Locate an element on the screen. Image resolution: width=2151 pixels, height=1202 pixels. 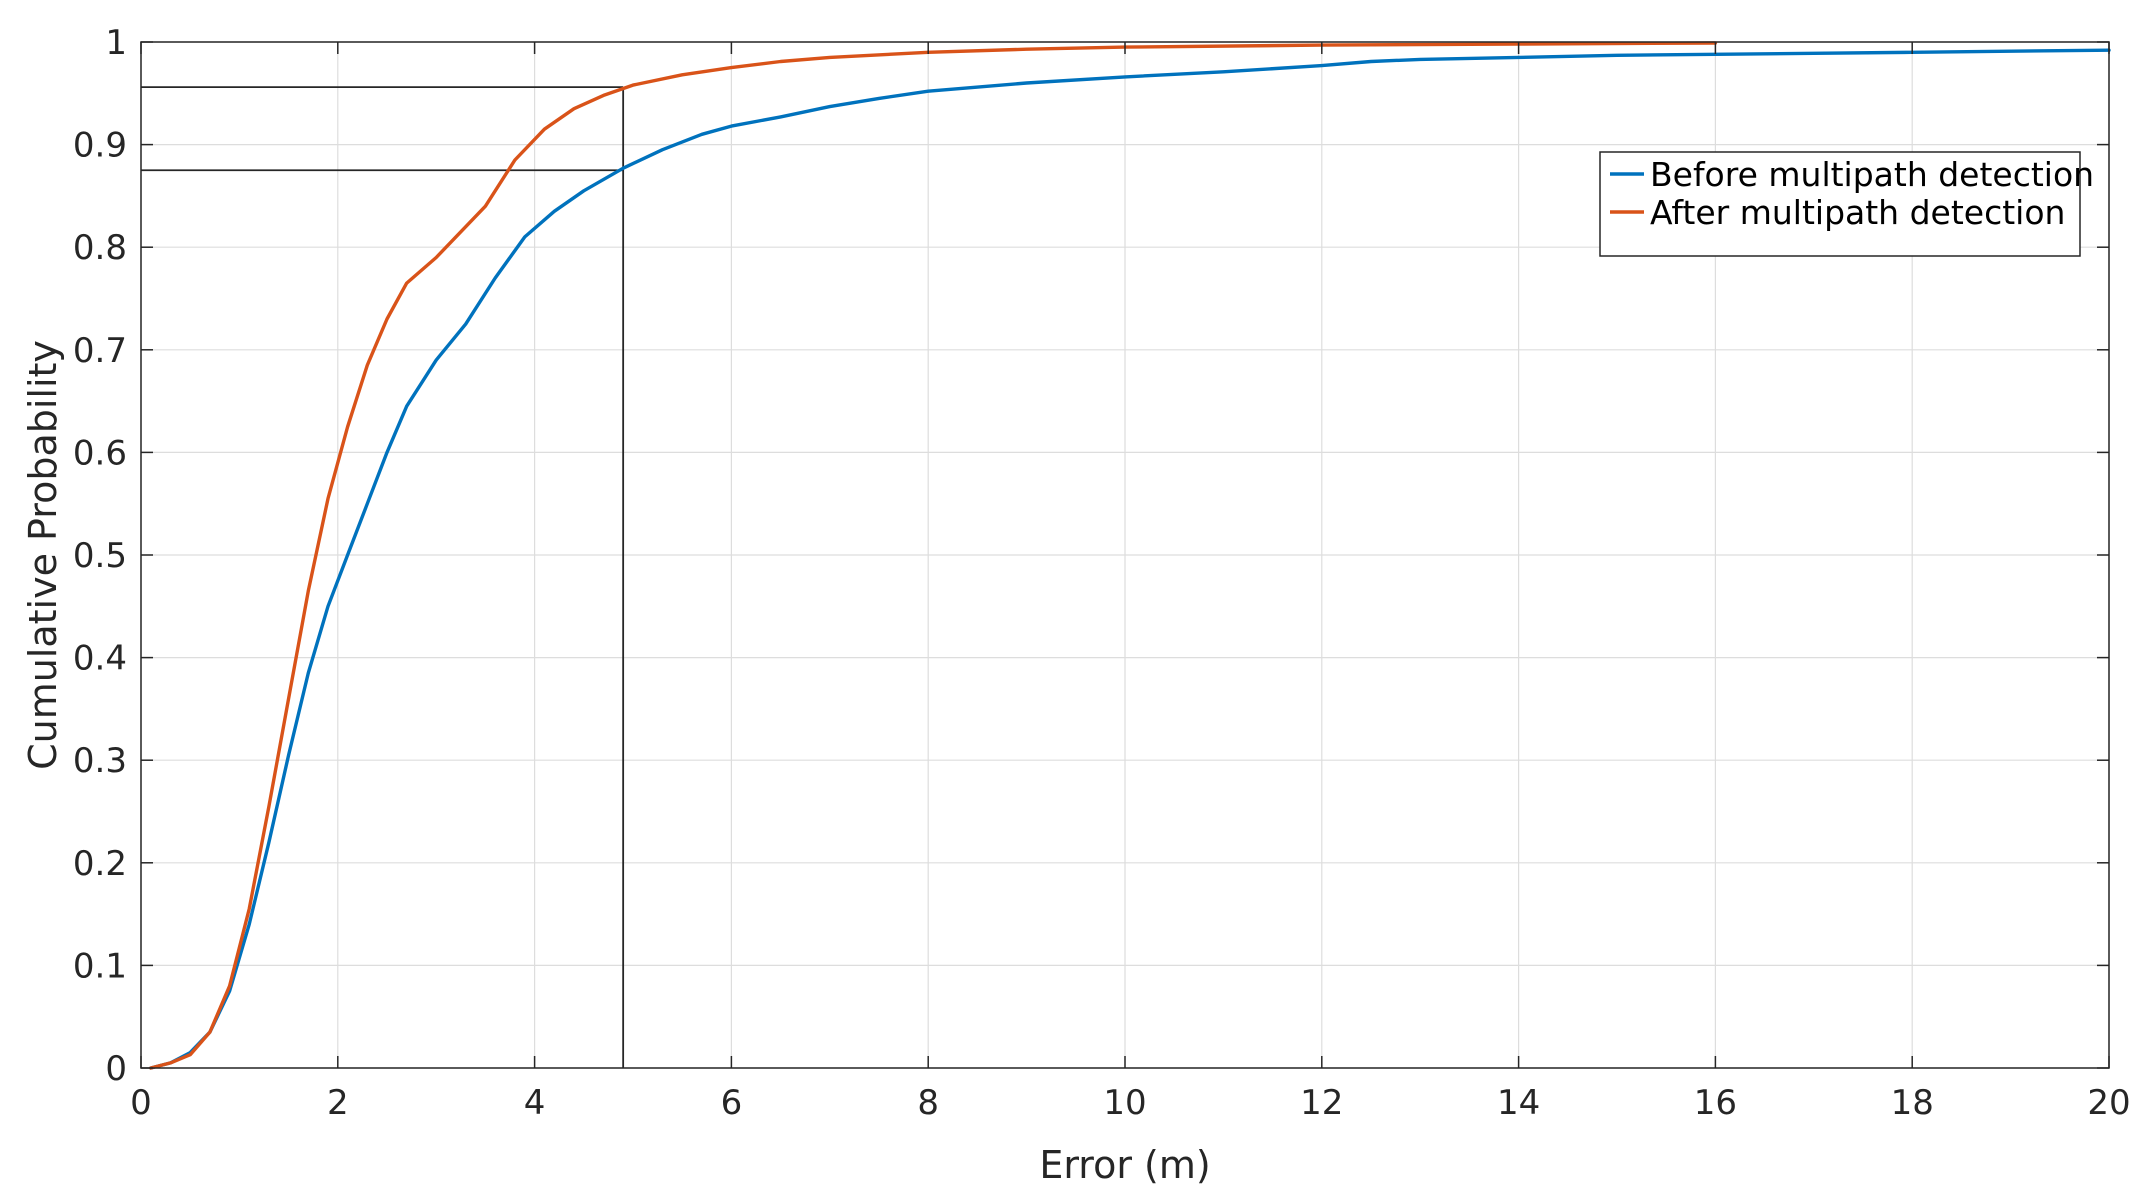
x-tick-label: 18 is located at coordinates (1912, 1103).